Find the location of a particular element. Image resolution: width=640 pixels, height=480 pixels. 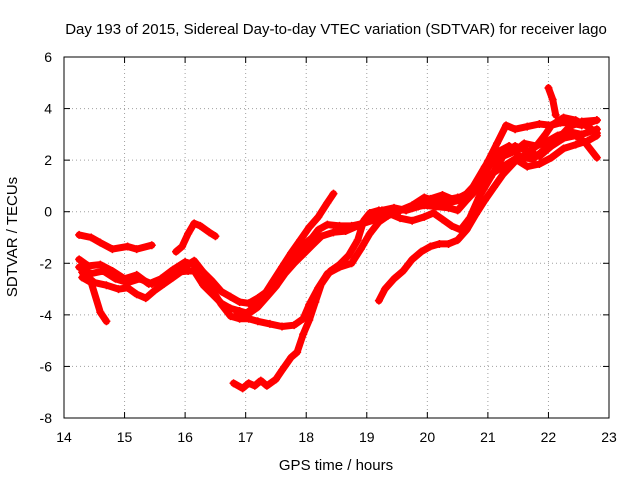

x-tick-label: 15 is located at coordinates (125, 437).